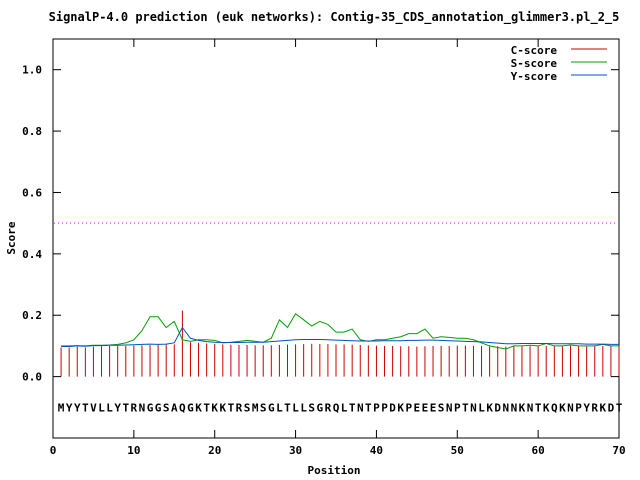 This screenshot has height=480, width=640. What do you see at coordinates (32, 377) in the screenshot?
I see `y-tick-label: 0.0` at bounding box center [32, 377].